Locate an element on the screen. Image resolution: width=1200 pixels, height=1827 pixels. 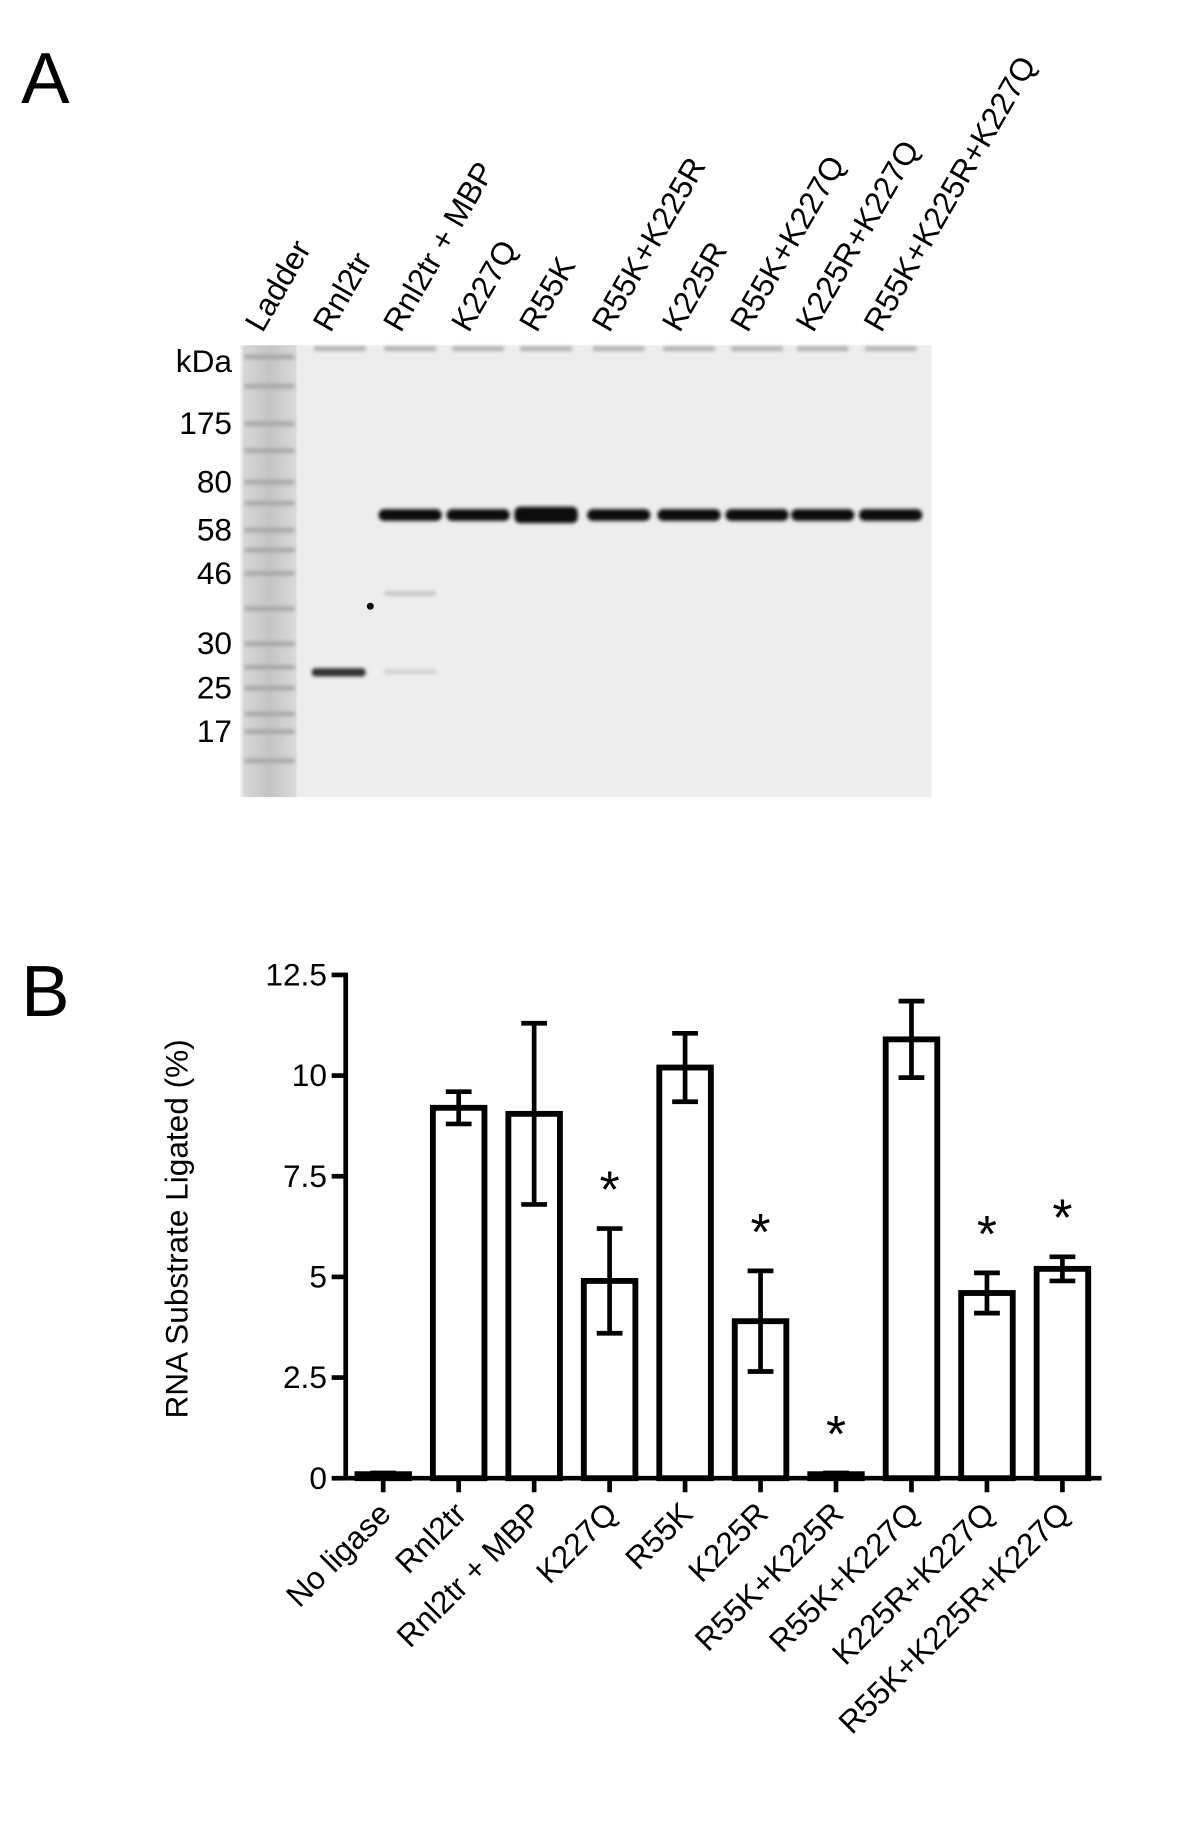
marker-label: 30 is located at coordinates (214, 643).